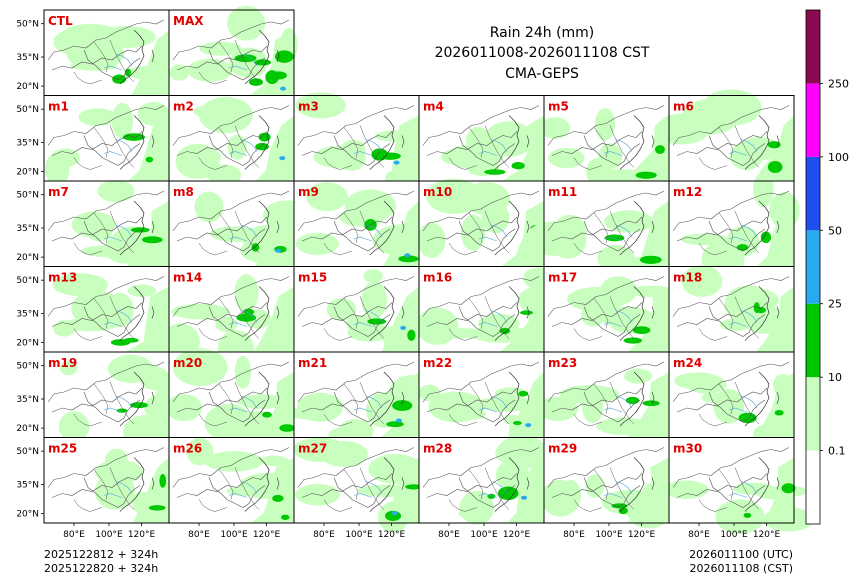 The height and width of the screenshot is (586, 860). Describe the element at coordinates (356, 309) in the screenshot. I see `map-panel: m15` at that location.